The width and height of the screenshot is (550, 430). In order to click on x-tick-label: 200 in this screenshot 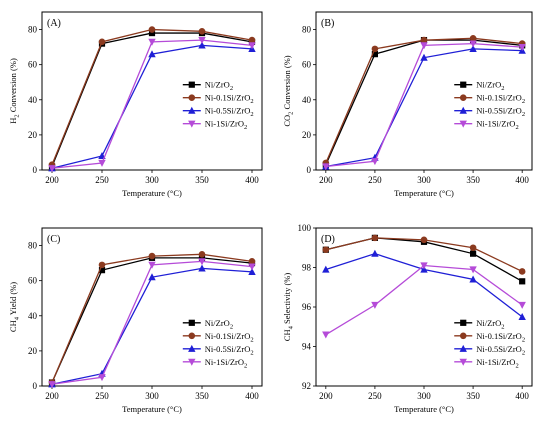, I will do `click(326, 396)`.